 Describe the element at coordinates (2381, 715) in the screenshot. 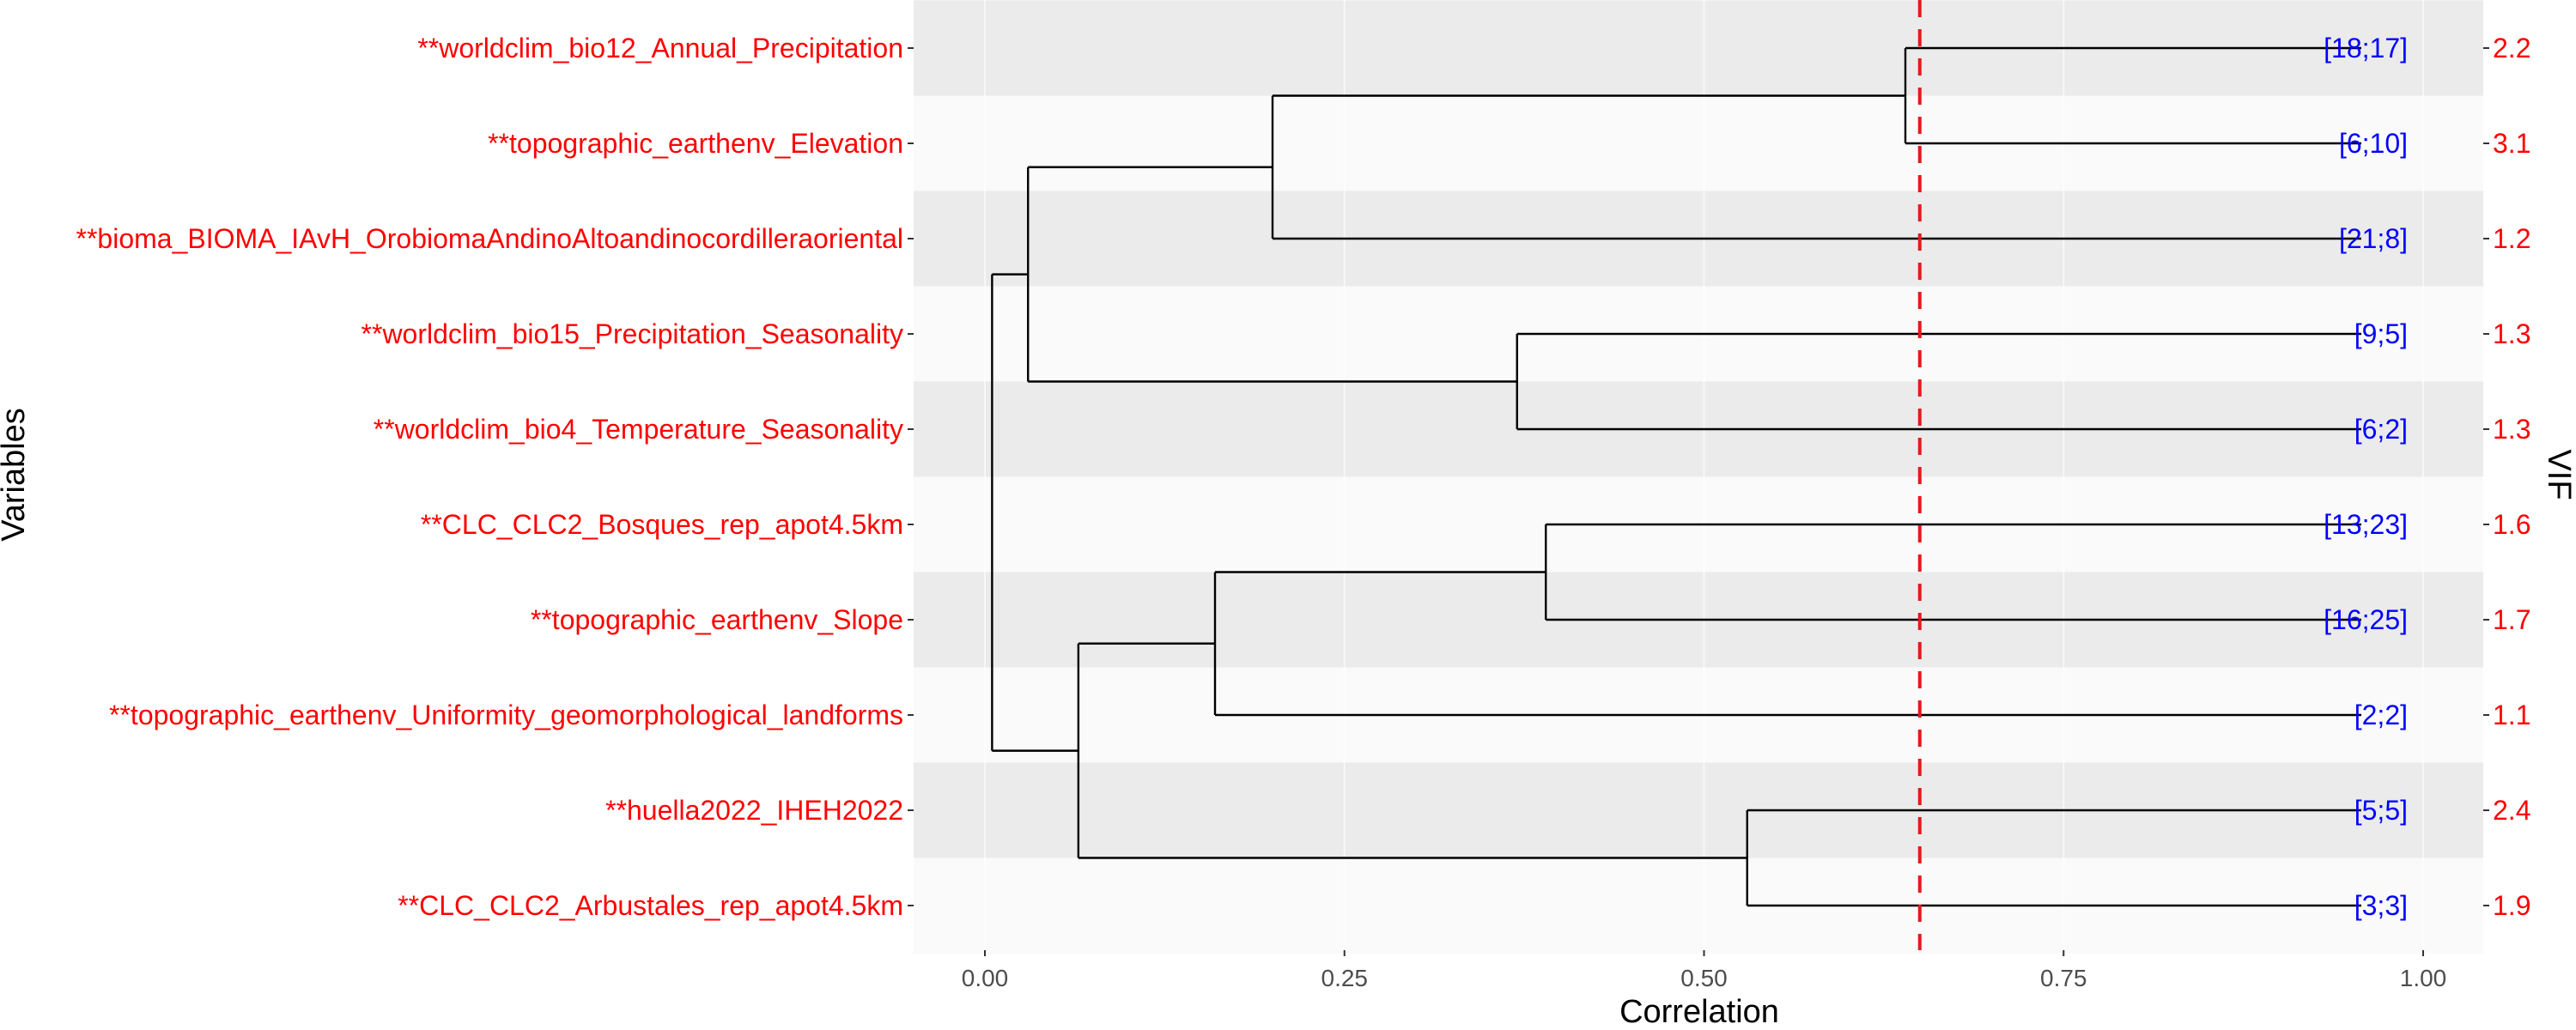

I see `count-label: [2;2]` at that location.